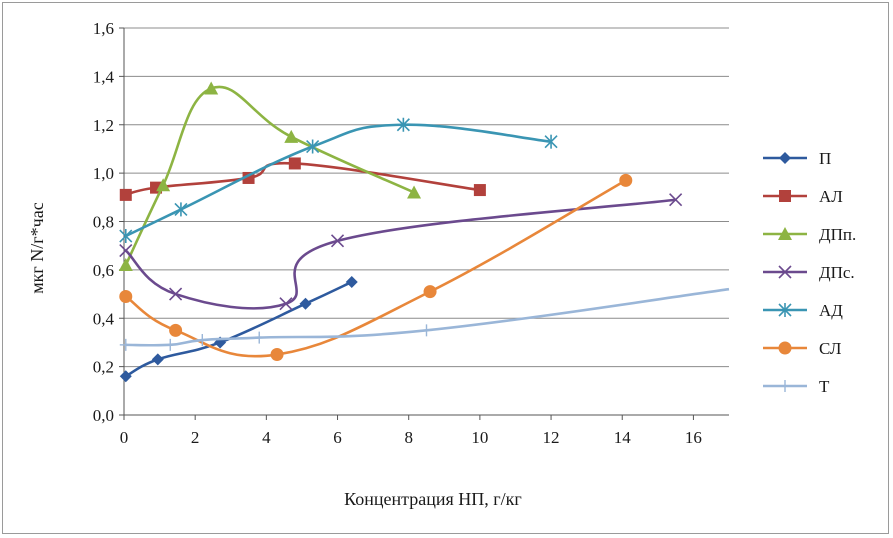 Image resolution: width=893 pixels, height=538 pixels. What do you see at coordinates (830, 348) in the screenshot?
I see `legend-label: СЛ` at bounding box center [830, 348].